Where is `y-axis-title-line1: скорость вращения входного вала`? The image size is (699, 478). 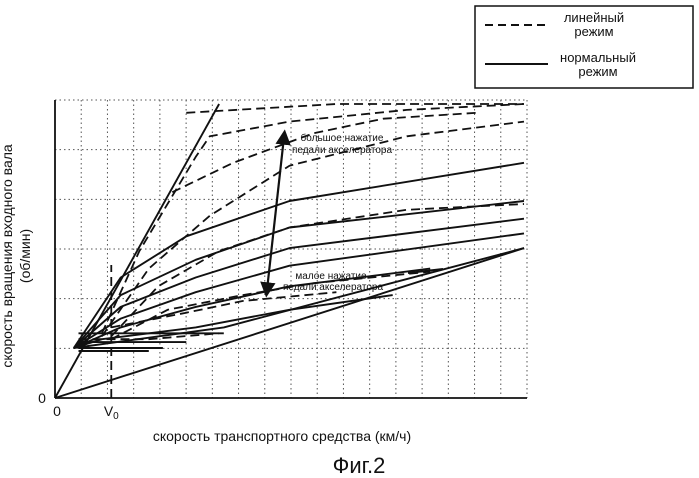 y-axis-title-line1: скорость вращения входного вала is located at coordinates (7, 256).